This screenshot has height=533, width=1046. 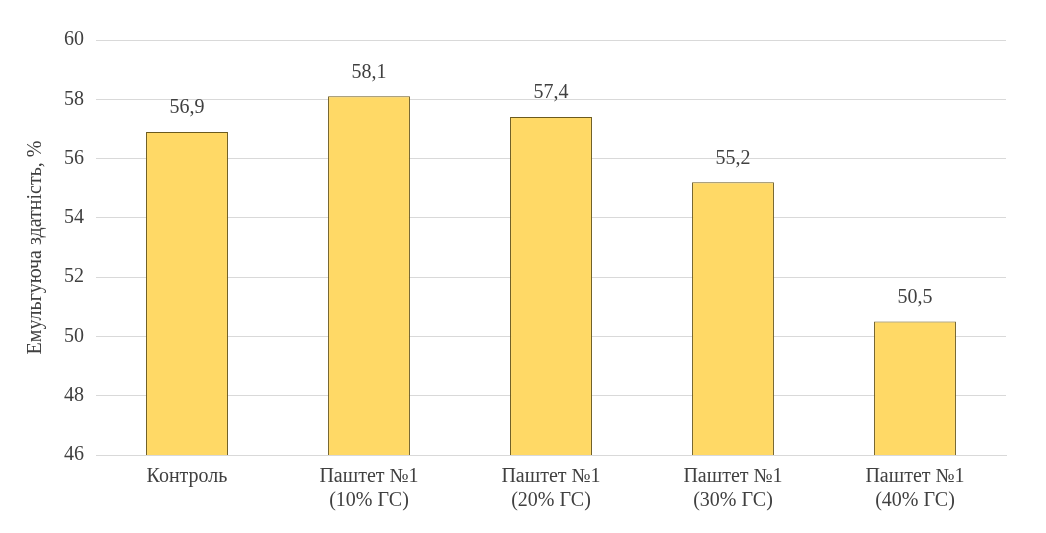 I want to click on data-label: 58,1, so click(x=369, y=70).